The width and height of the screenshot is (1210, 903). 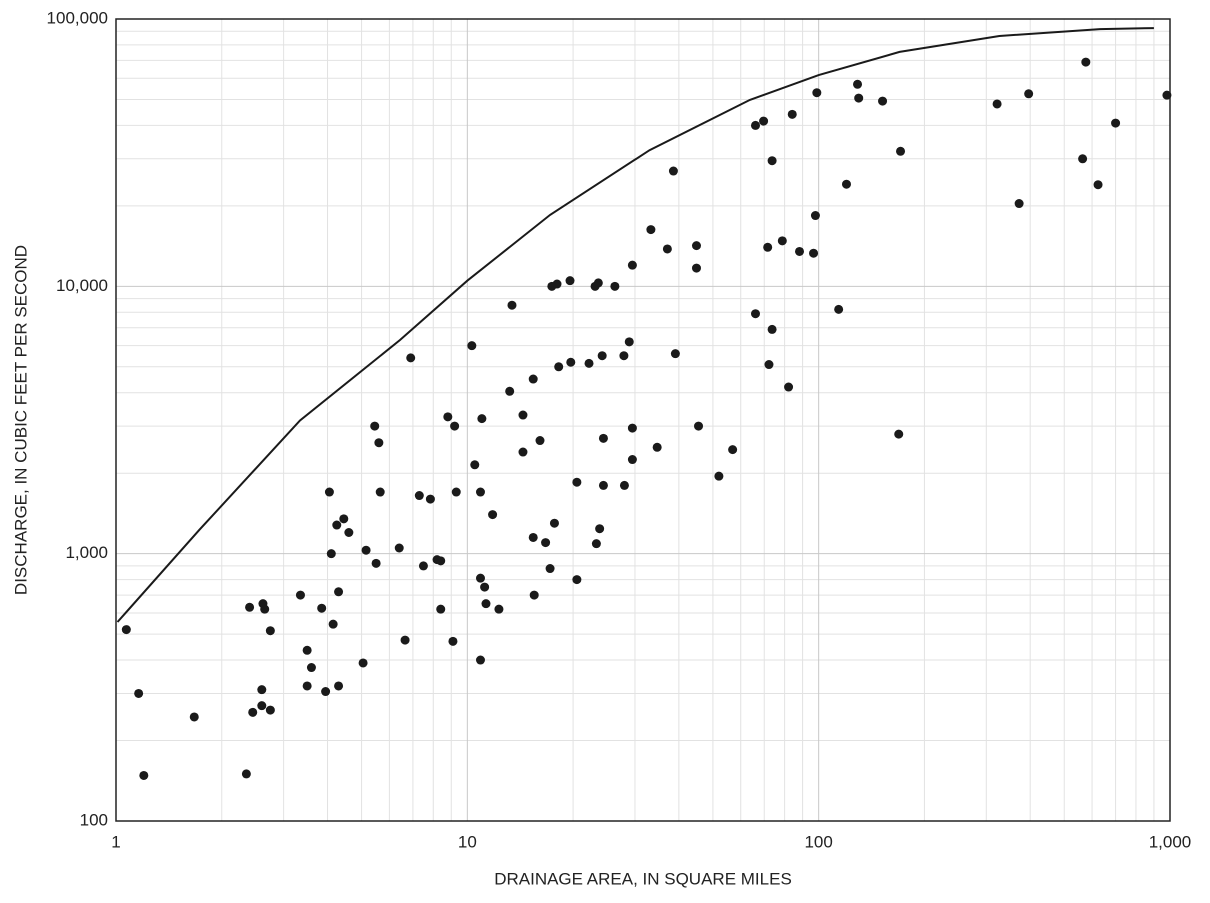 I want to click on x-tick-label: 1,000, so click(x=1170, y=841).